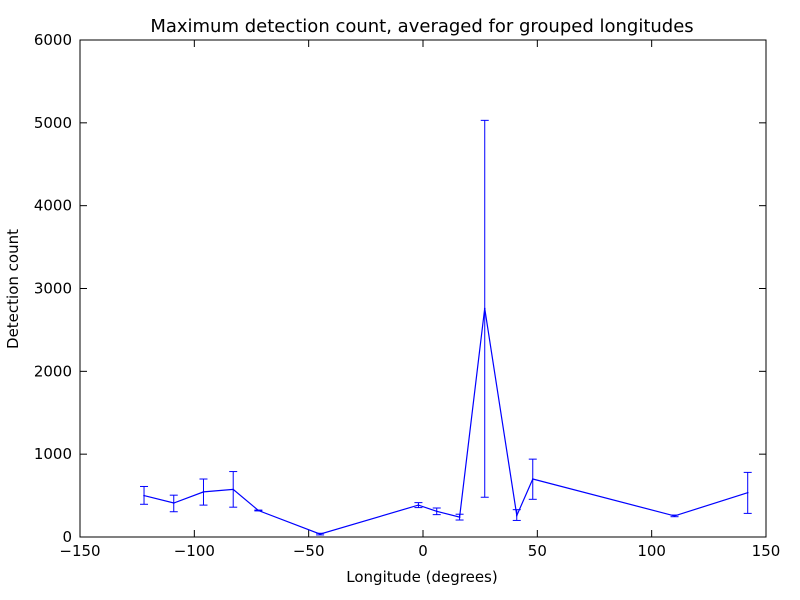 This screenshot has width=800, height=600. What do you see at coordinates (53, 454) in the screenshot?
I see `y-tick-label: 1000` at bounding box center [53, 454].